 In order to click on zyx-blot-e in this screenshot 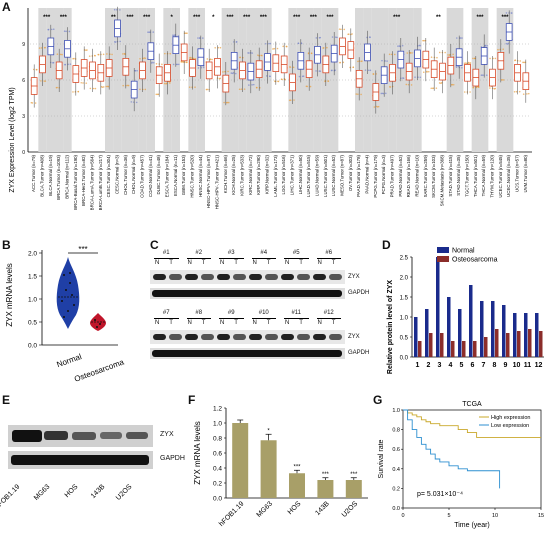, I will do `click(80, 436)`.